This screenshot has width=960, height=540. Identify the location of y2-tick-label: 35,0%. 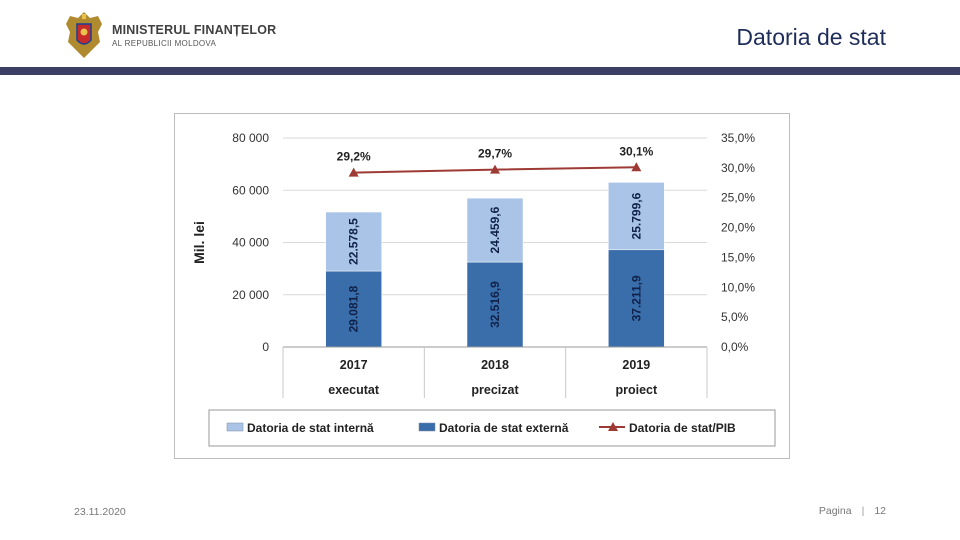
(738, 138).